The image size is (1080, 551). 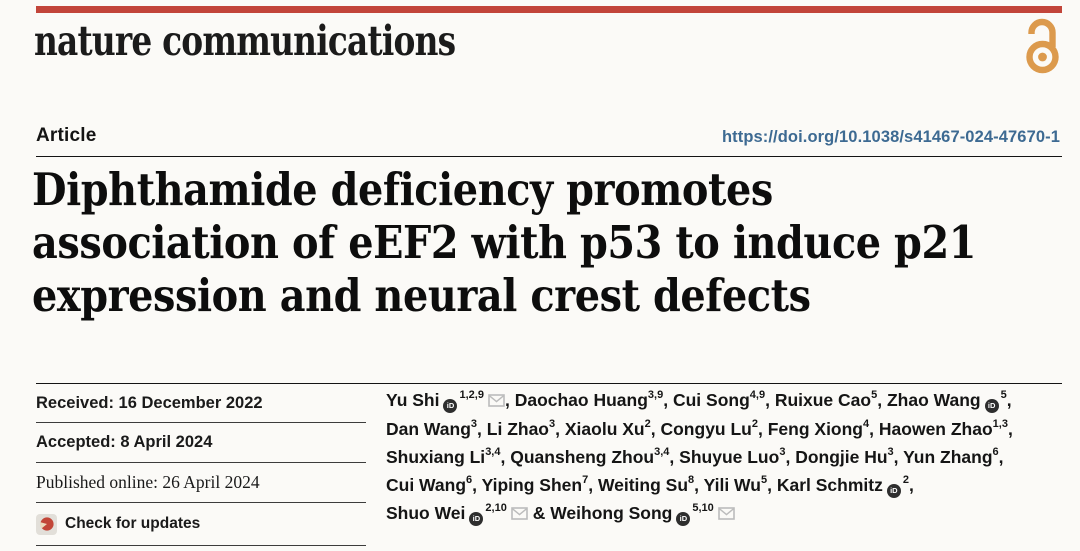 I want to click on accepted-date: Accepted: 8 April 2024, so click(x=201, y=443).